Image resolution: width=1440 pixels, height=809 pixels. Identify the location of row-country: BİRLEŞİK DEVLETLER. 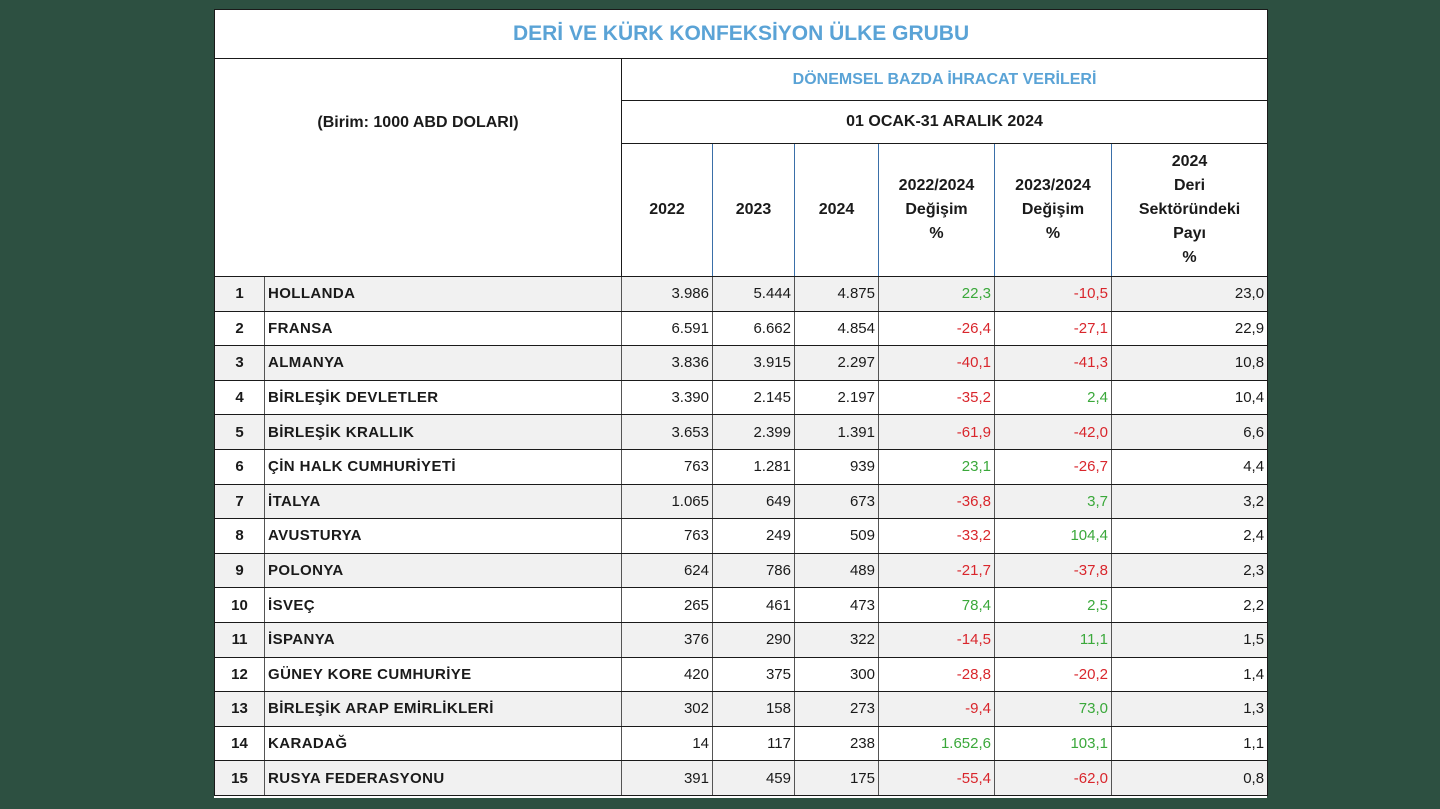
(443, 398).